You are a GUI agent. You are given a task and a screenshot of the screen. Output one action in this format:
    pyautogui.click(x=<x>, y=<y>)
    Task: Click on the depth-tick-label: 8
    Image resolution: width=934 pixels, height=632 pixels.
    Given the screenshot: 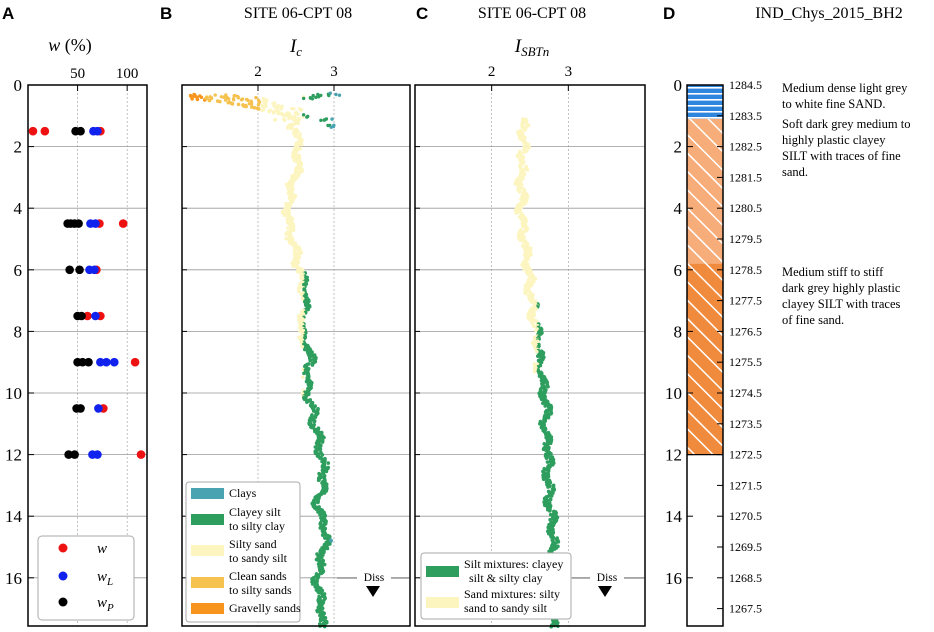 What is the action you would take?
    pyautogui.click(x=678, y=331)
    